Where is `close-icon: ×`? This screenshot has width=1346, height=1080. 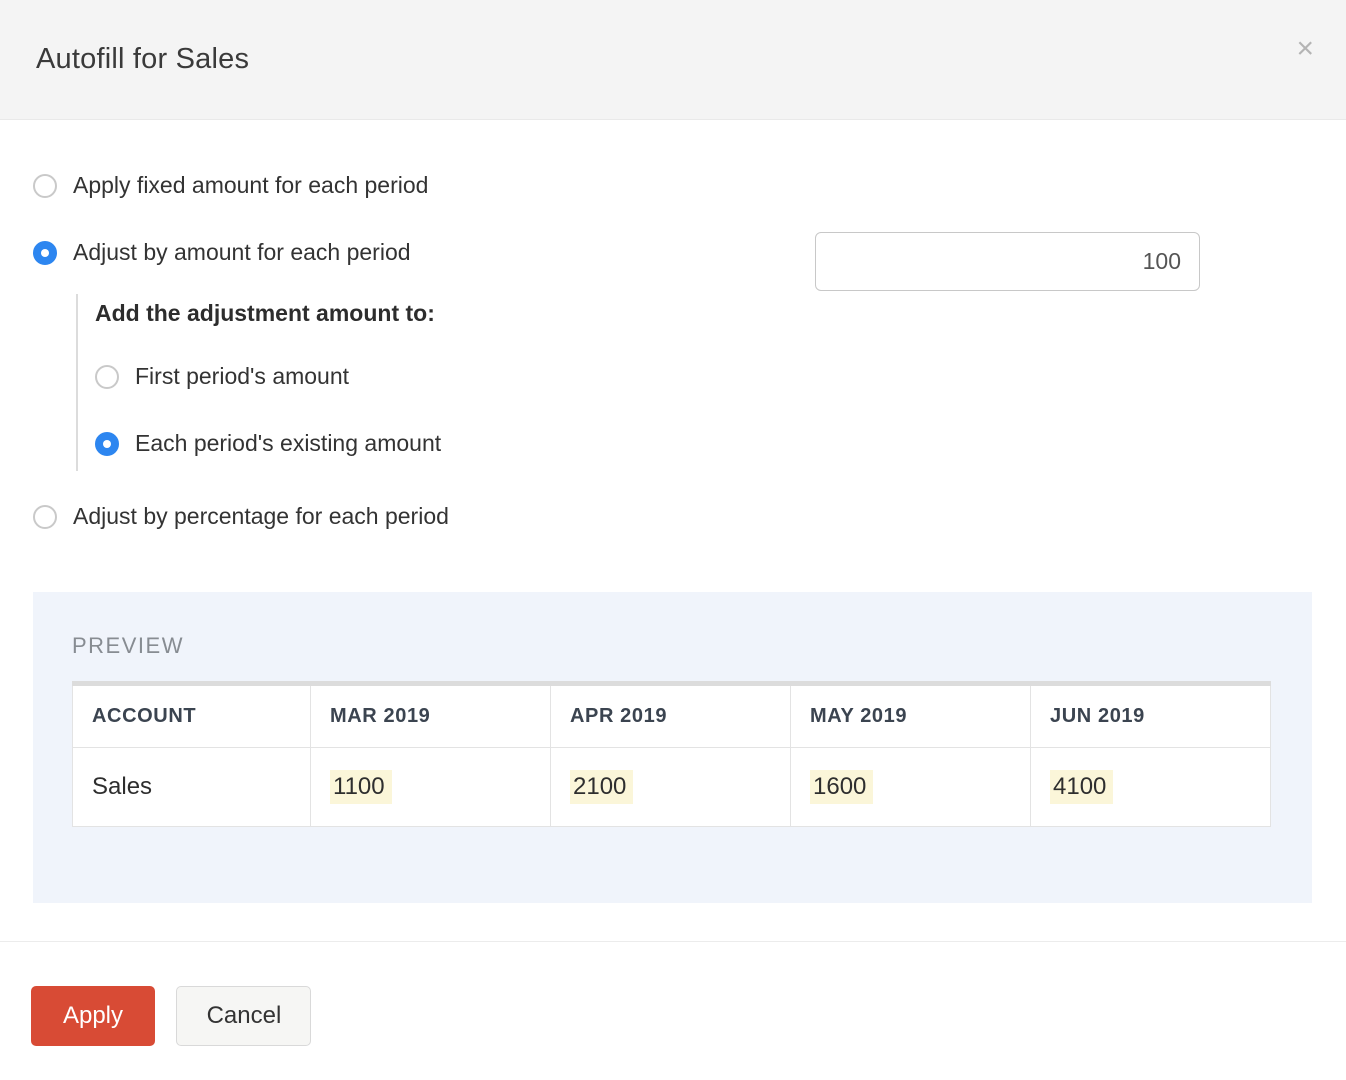 close-icon: × is located at coordinates (1305, 48).